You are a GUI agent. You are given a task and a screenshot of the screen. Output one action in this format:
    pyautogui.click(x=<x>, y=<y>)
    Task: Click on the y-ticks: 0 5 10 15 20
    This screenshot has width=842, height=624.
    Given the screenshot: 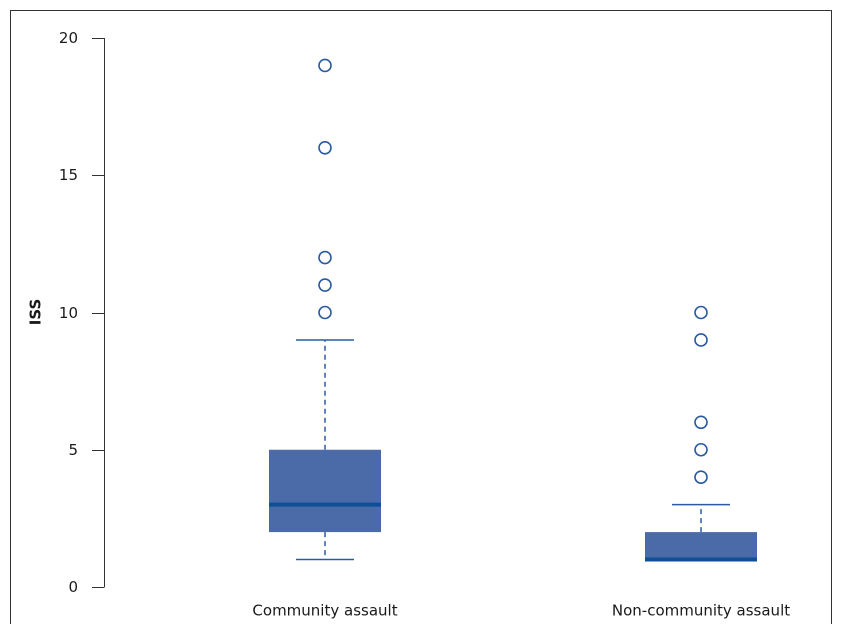 What is the action you would take?
    pyautogui.click(x=82, y=312)
    